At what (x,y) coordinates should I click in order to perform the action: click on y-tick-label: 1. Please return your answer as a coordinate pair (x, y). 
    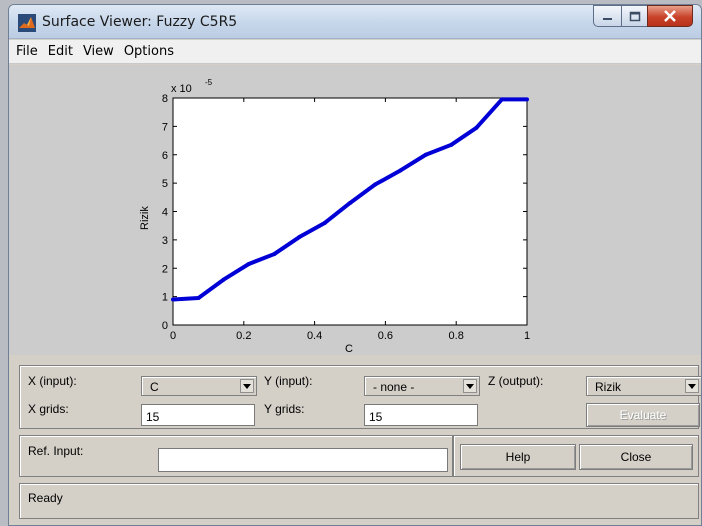
    Looking at the image, I should click on (165, 298).